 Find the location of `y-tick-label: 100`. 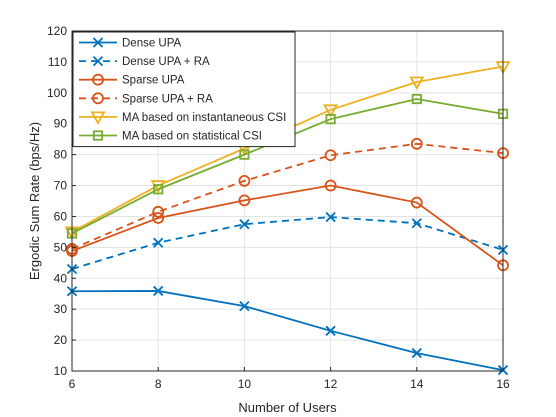

y-tick-label: 100 is located at coordinates (57, 93).